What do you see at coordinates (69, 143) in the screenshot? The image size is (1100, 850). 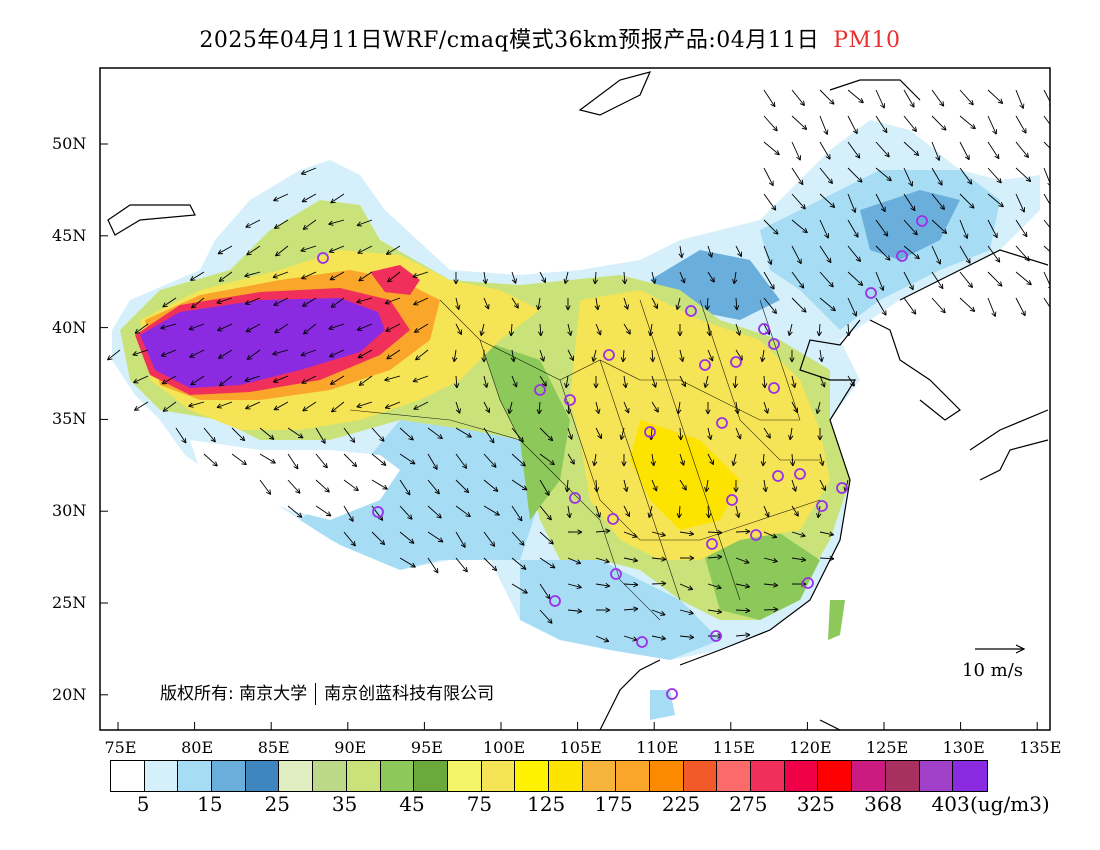 I see `latitude-label: 50N` at bounding box center [69, 143].